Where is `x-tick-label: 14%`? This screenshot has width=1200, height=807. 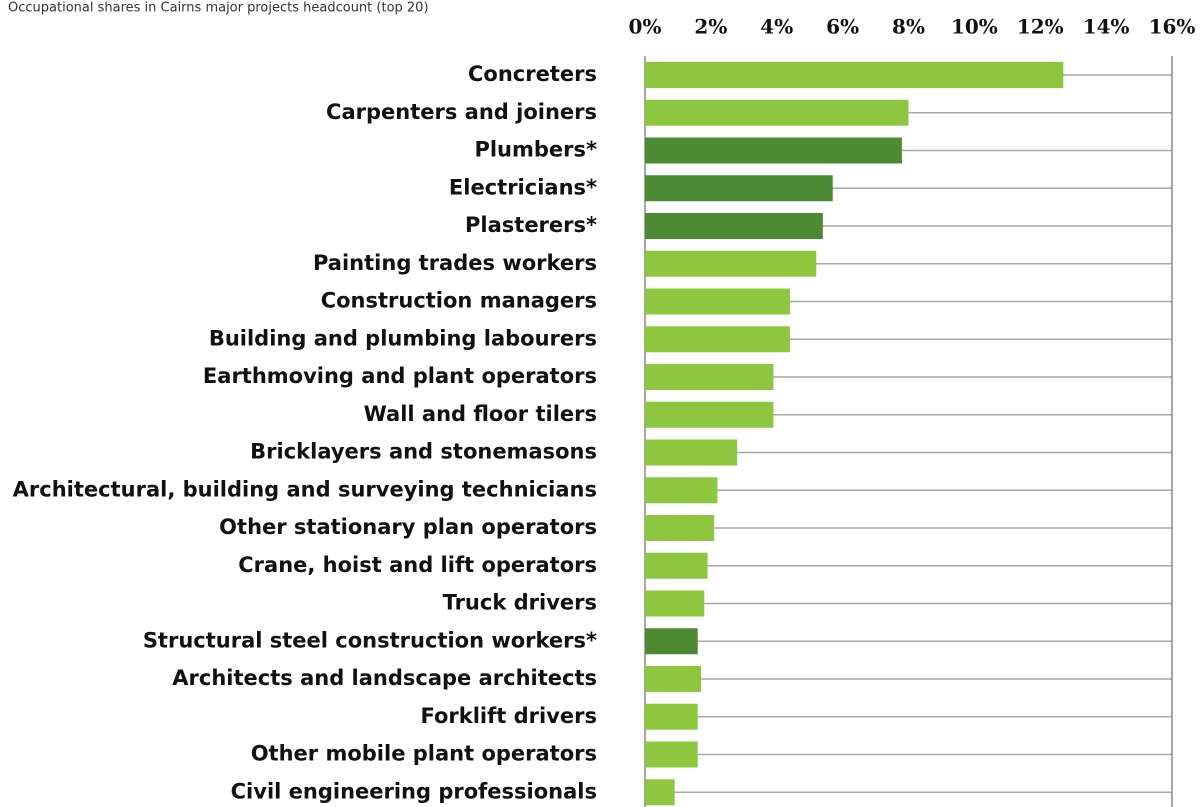
x-tick-label: 14% is located at coordinates (1106, 27).